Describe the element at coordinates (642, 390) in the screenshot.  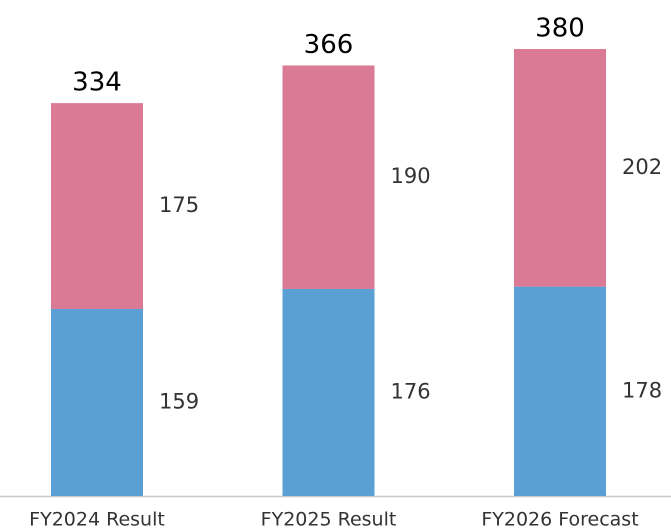
I see `segment-label: 178` at that location.